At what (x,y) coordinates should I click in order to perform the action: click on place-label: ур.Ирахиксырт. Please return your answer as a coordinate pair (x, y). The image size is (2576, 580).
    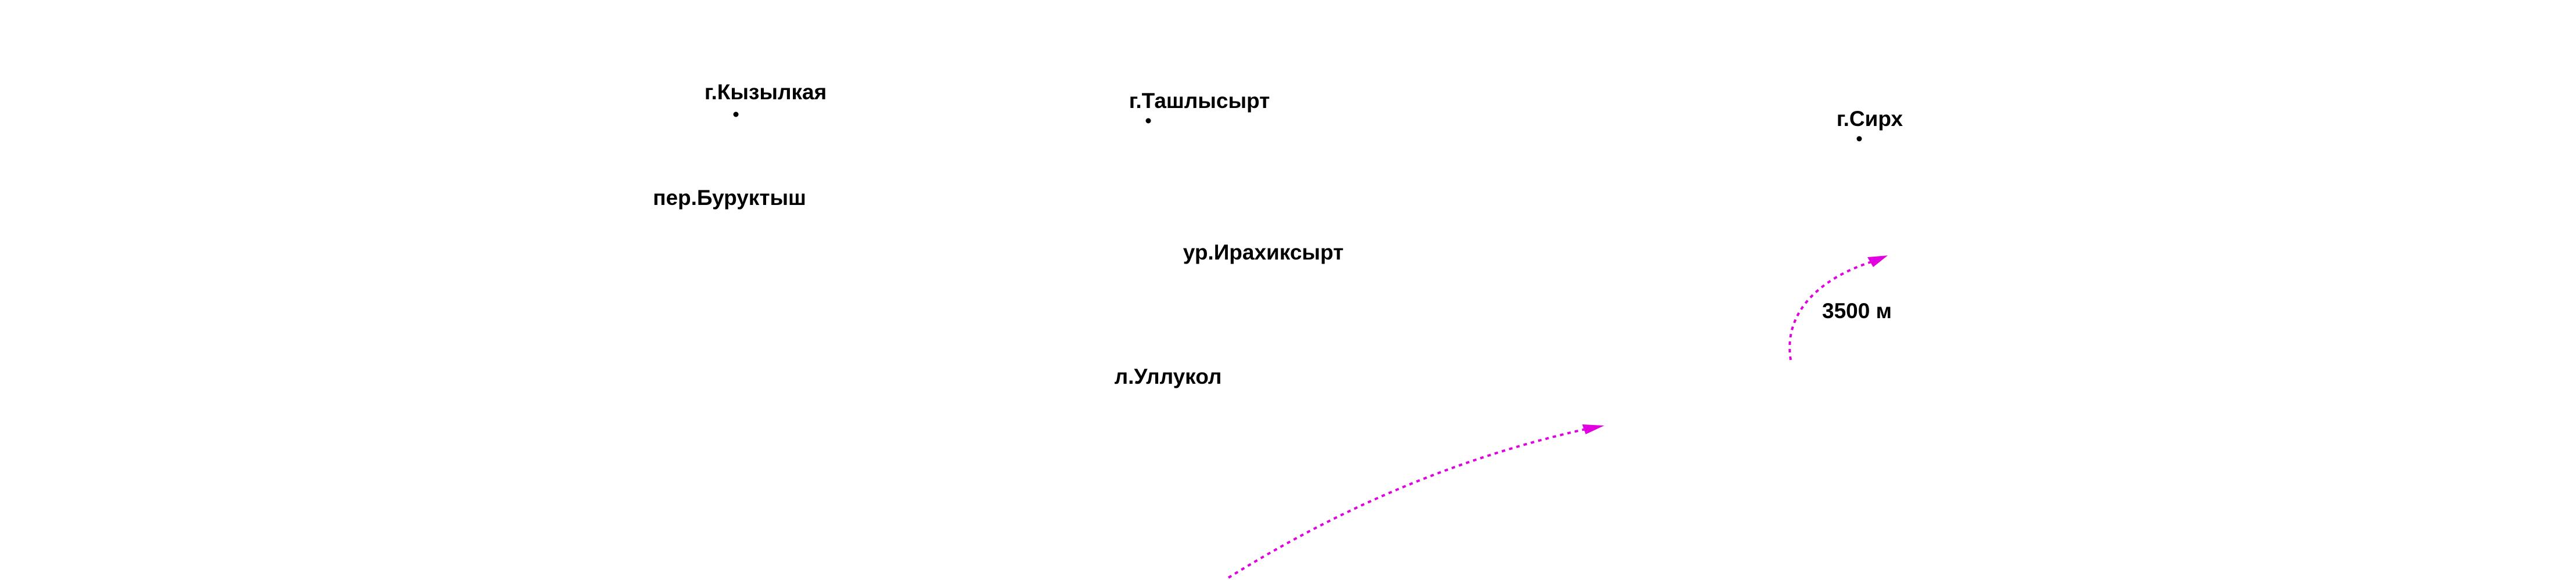
    Looking at the image, I should click on (1263, 252).